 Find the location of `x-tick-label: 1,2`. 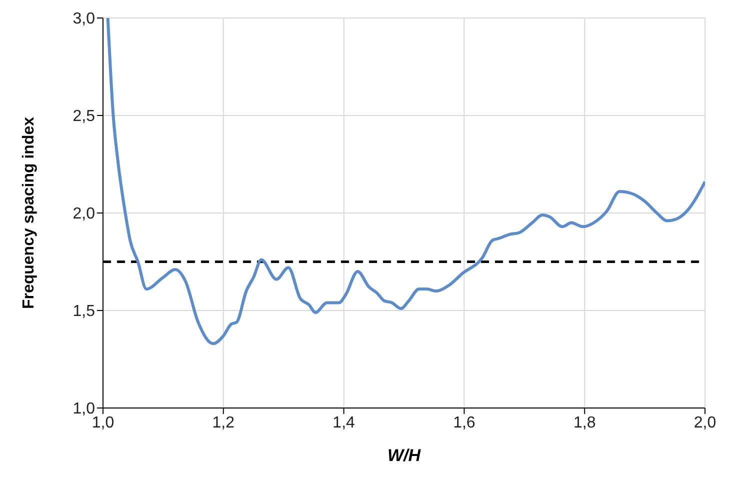

x-tick-label: 1,2 is located at coordinates (223, 423).